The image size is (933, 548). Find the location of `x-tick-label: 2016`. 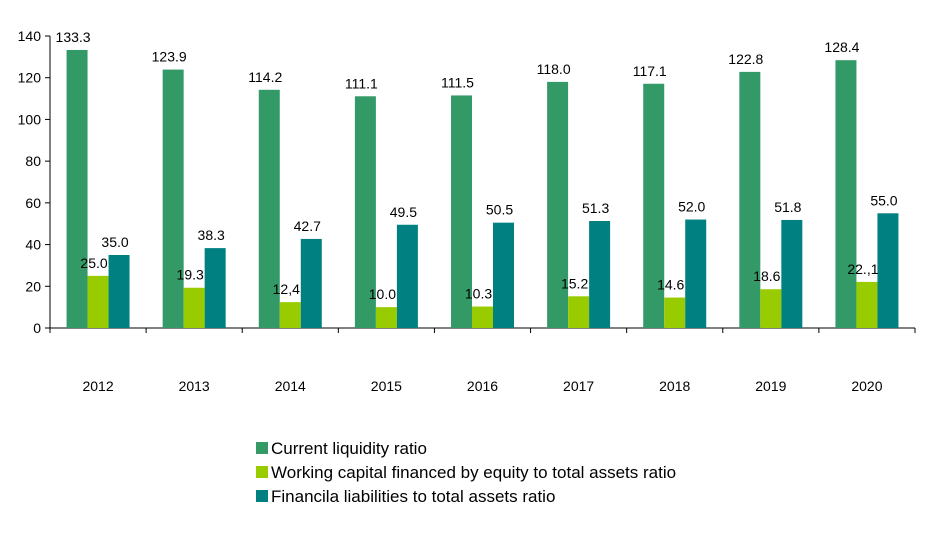

x-tick-label: 2016 is located at coordinates (482, 386).